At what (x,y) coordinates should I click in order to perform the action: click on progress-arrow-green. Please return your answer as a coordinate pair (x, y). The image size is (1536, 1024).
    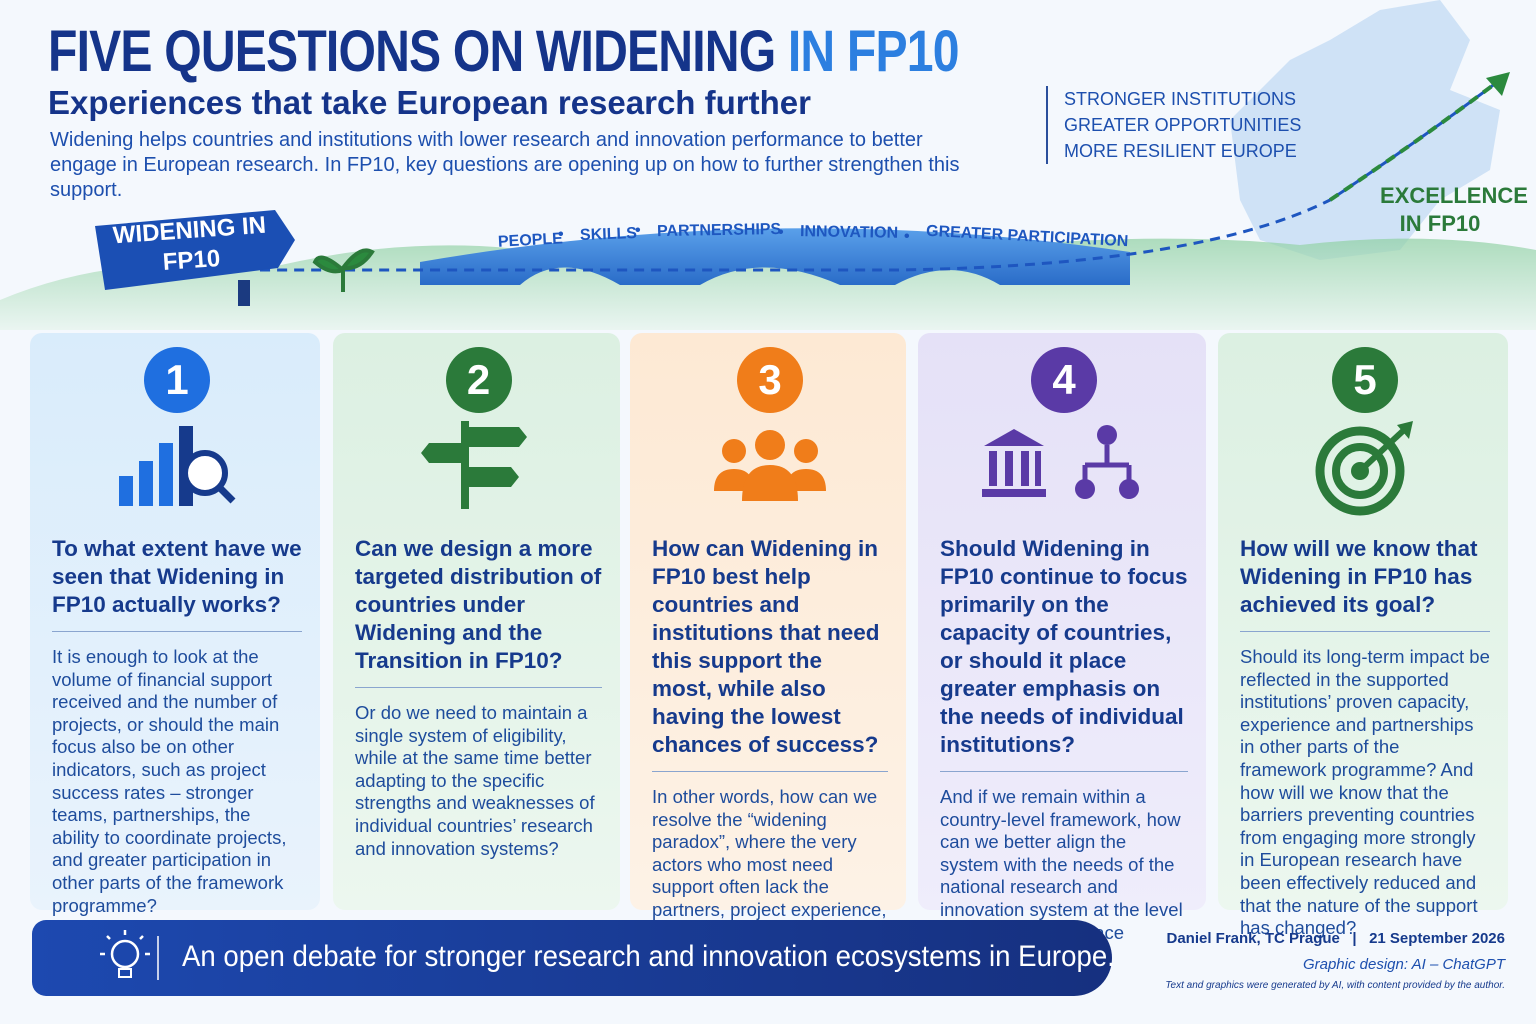
    Looking at the image, I should click on (1415, 140).